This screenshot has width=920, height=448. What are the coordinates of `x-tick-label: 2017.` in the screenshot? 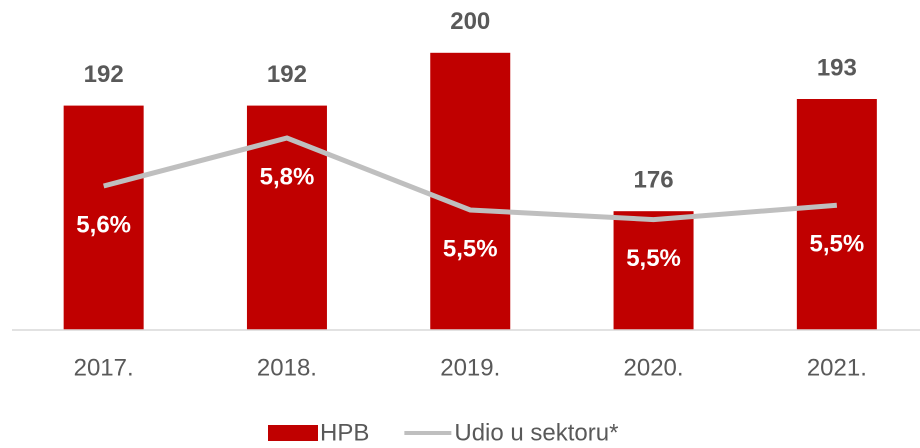 It's located at (104, 367).